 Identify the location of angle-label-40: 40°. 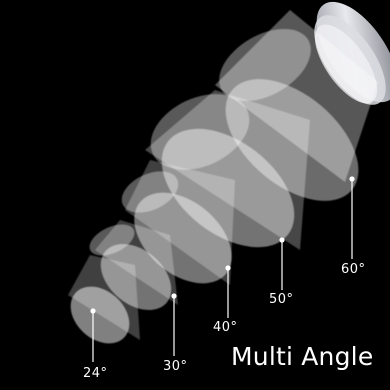
(225, 327).